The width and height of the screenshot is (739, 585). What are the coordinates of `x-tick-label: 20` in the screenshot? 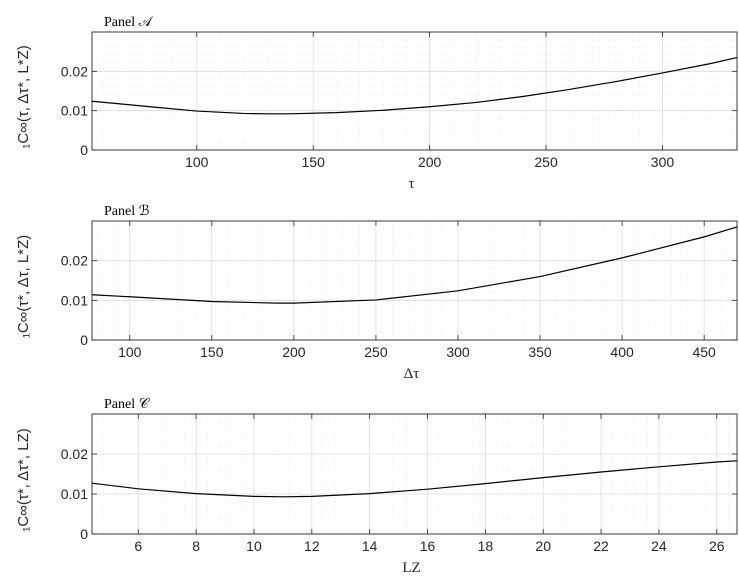 It's located at (543, 546).